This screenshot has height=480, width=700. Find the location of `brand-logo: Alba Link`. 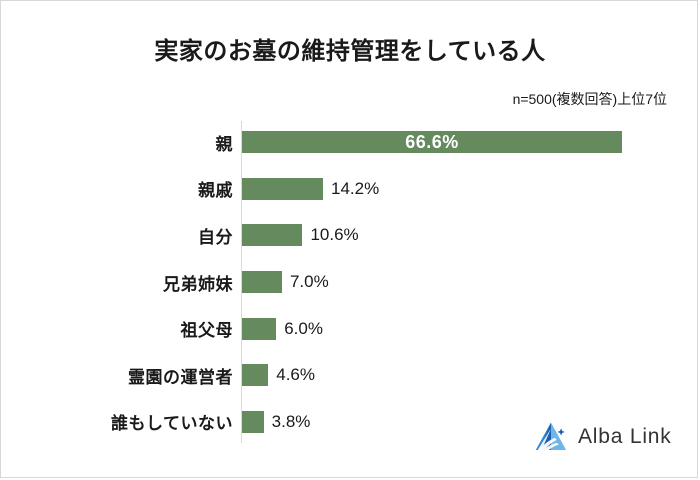

brand-logo: Alba Link is located at coordinates (602, 437).